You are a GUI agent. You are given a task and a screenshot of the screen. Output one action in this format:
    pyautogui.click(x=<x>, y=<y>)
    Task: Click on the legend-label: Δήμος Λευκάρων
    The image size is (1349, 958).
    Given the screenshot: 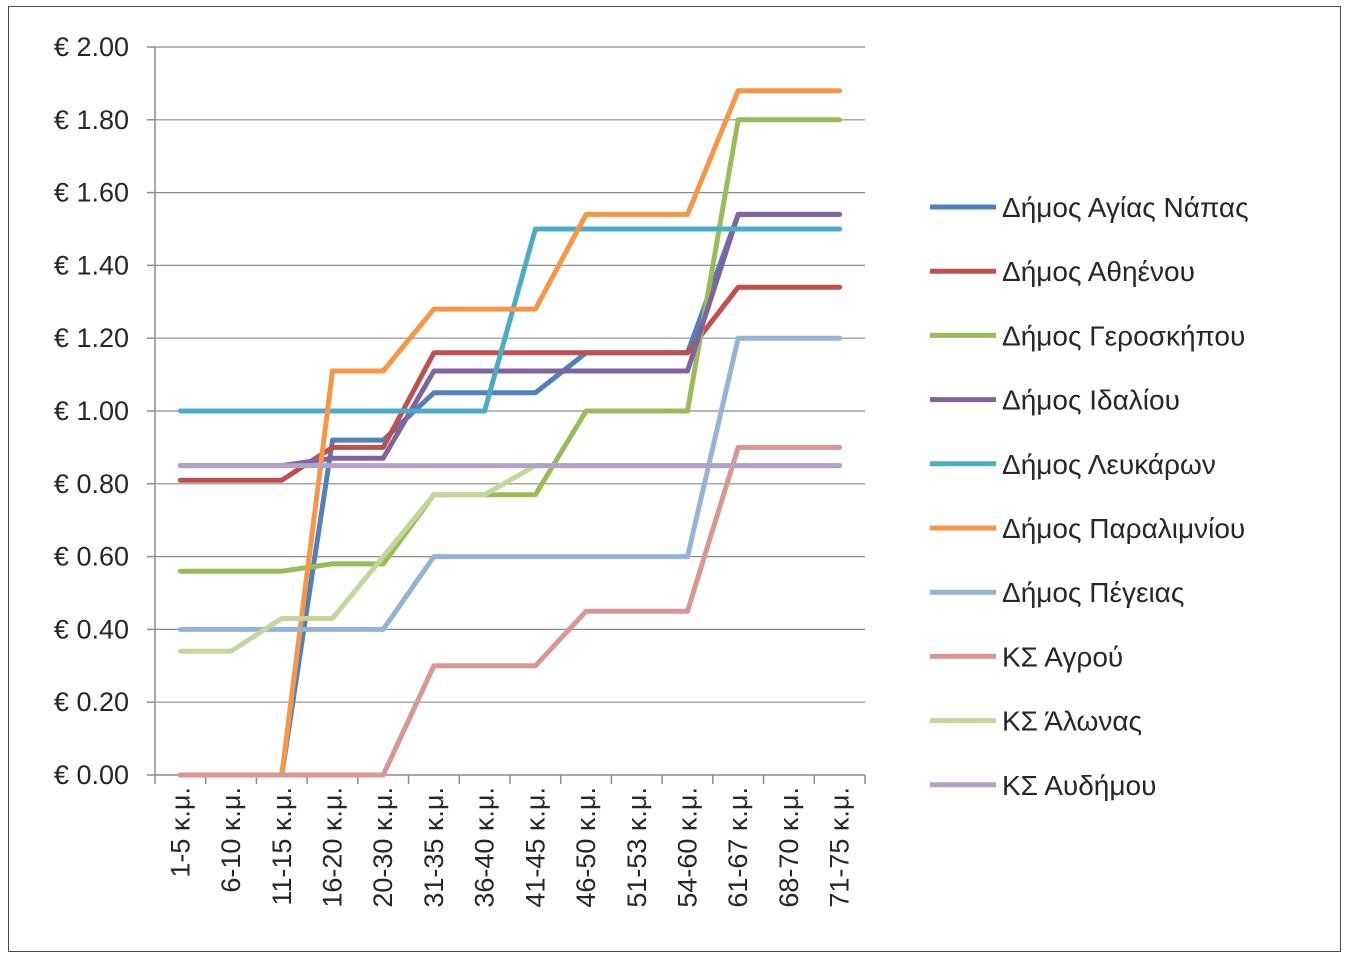 What is the action you would take?
    pyautogui.click(x=1109, y=464)
    